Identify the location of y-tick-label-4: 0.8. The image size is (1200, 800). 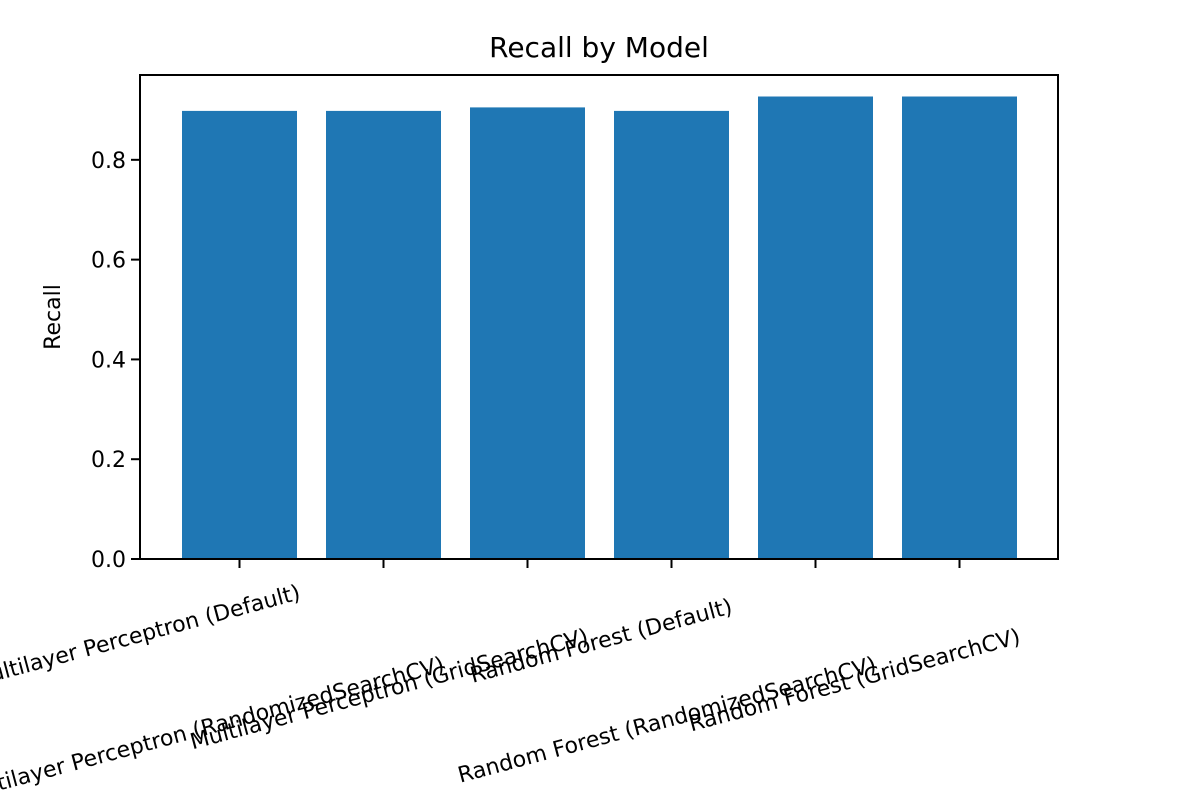
(108, 161).